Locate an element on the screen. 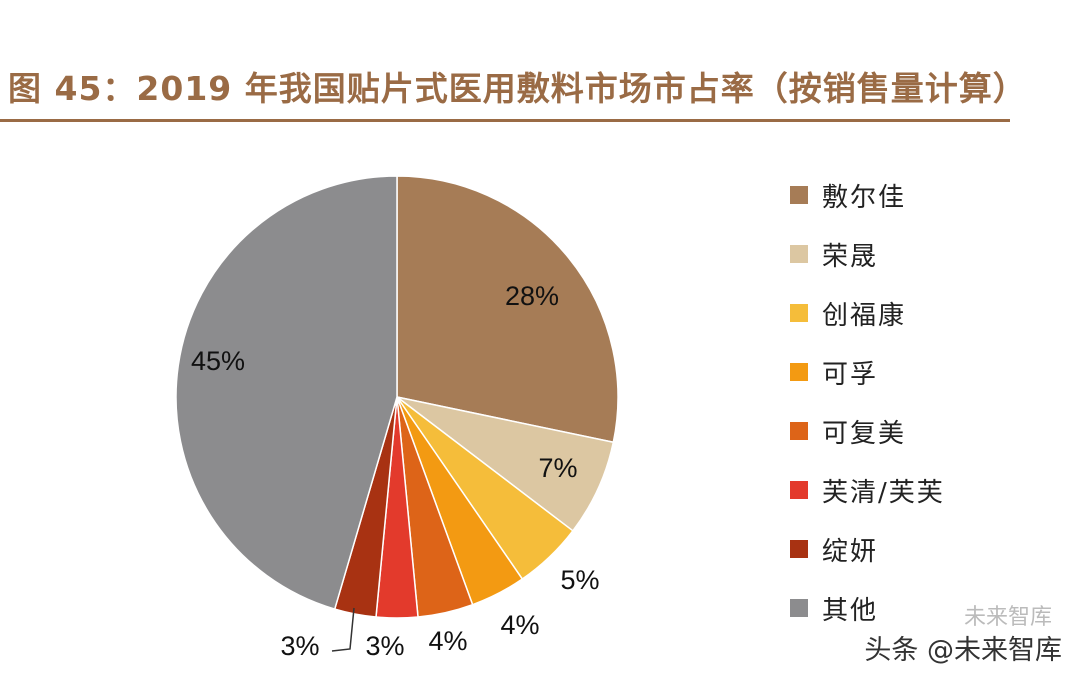  legend-item: 芙清/芙芙 is located at coordinates (867, 490).